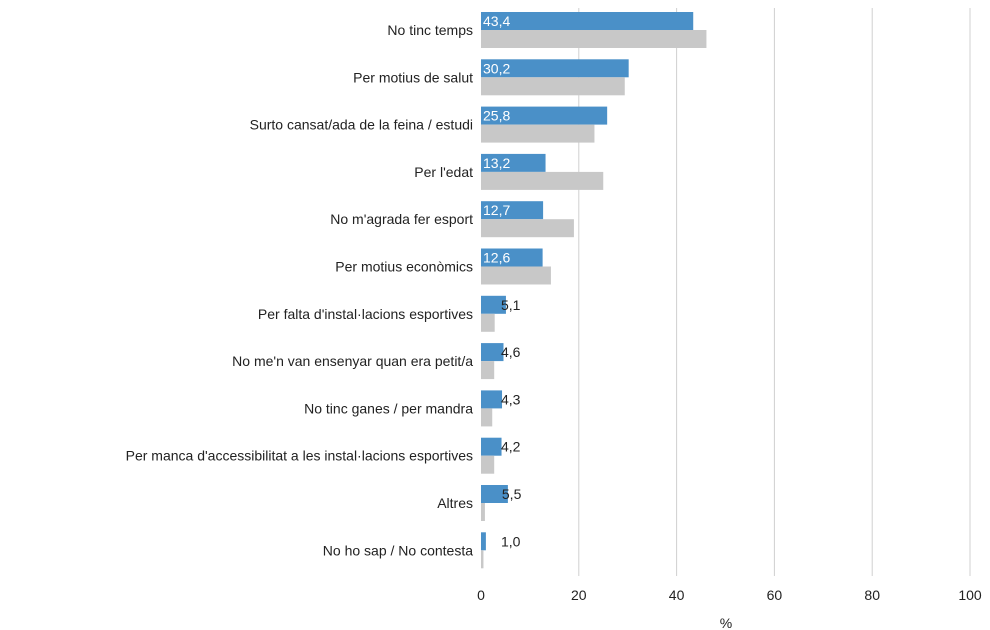 The height and width of the screenshot is (630, 990). Describe the element at coordinates (511, 352) in the screenshot. I see `data-label: 4,6` at that location.